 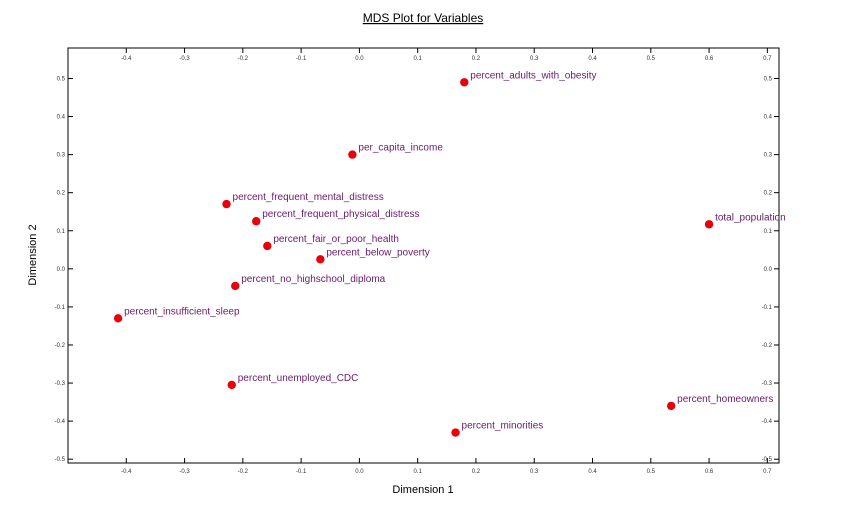 What do you see at coordinates (359, 472) in the screenshot?
I see `x-tick-label-bottom: 0.0` at bounding box center [359, 472].